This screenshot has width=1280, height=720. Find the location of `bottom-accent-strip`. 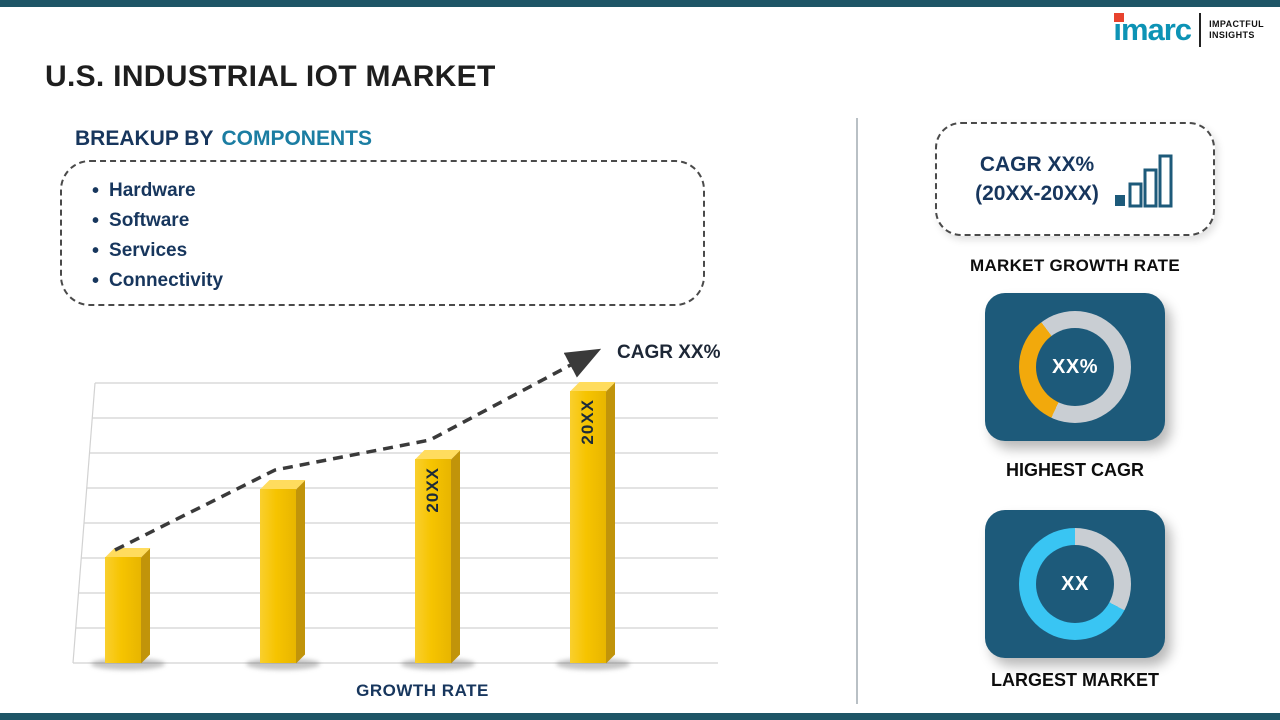

bottom-accent-strip is located at coordinates (640, 716).